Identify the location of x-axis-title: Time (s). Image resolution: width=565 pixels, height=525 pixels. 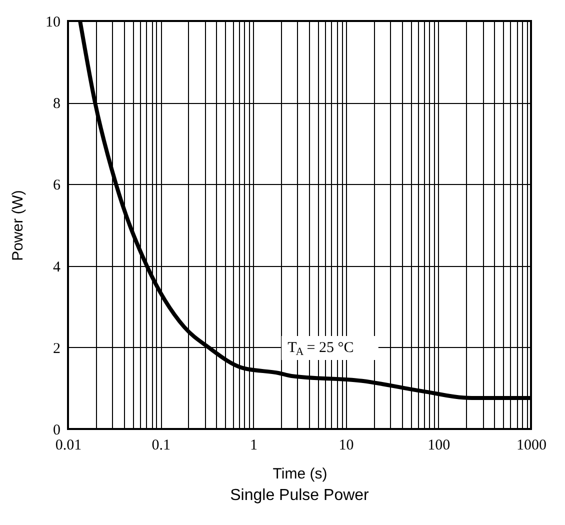
(300, 474).